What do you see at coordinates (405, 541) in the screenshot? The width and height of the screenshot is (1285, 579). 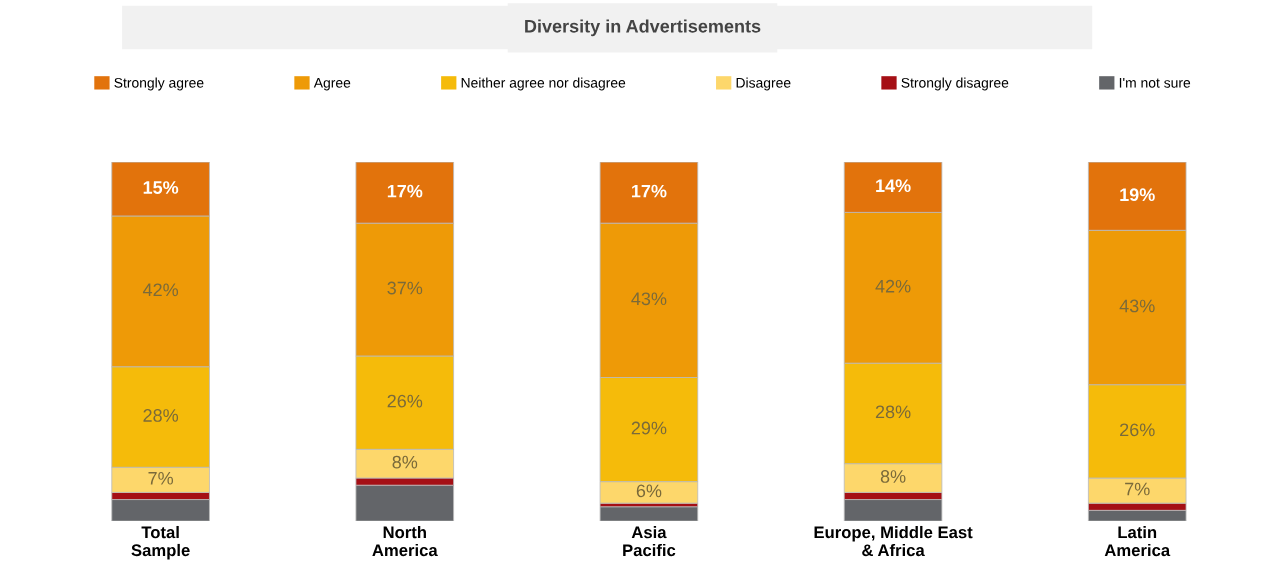 I see `x-tick-label: North America` at bounding box center [405, 541].